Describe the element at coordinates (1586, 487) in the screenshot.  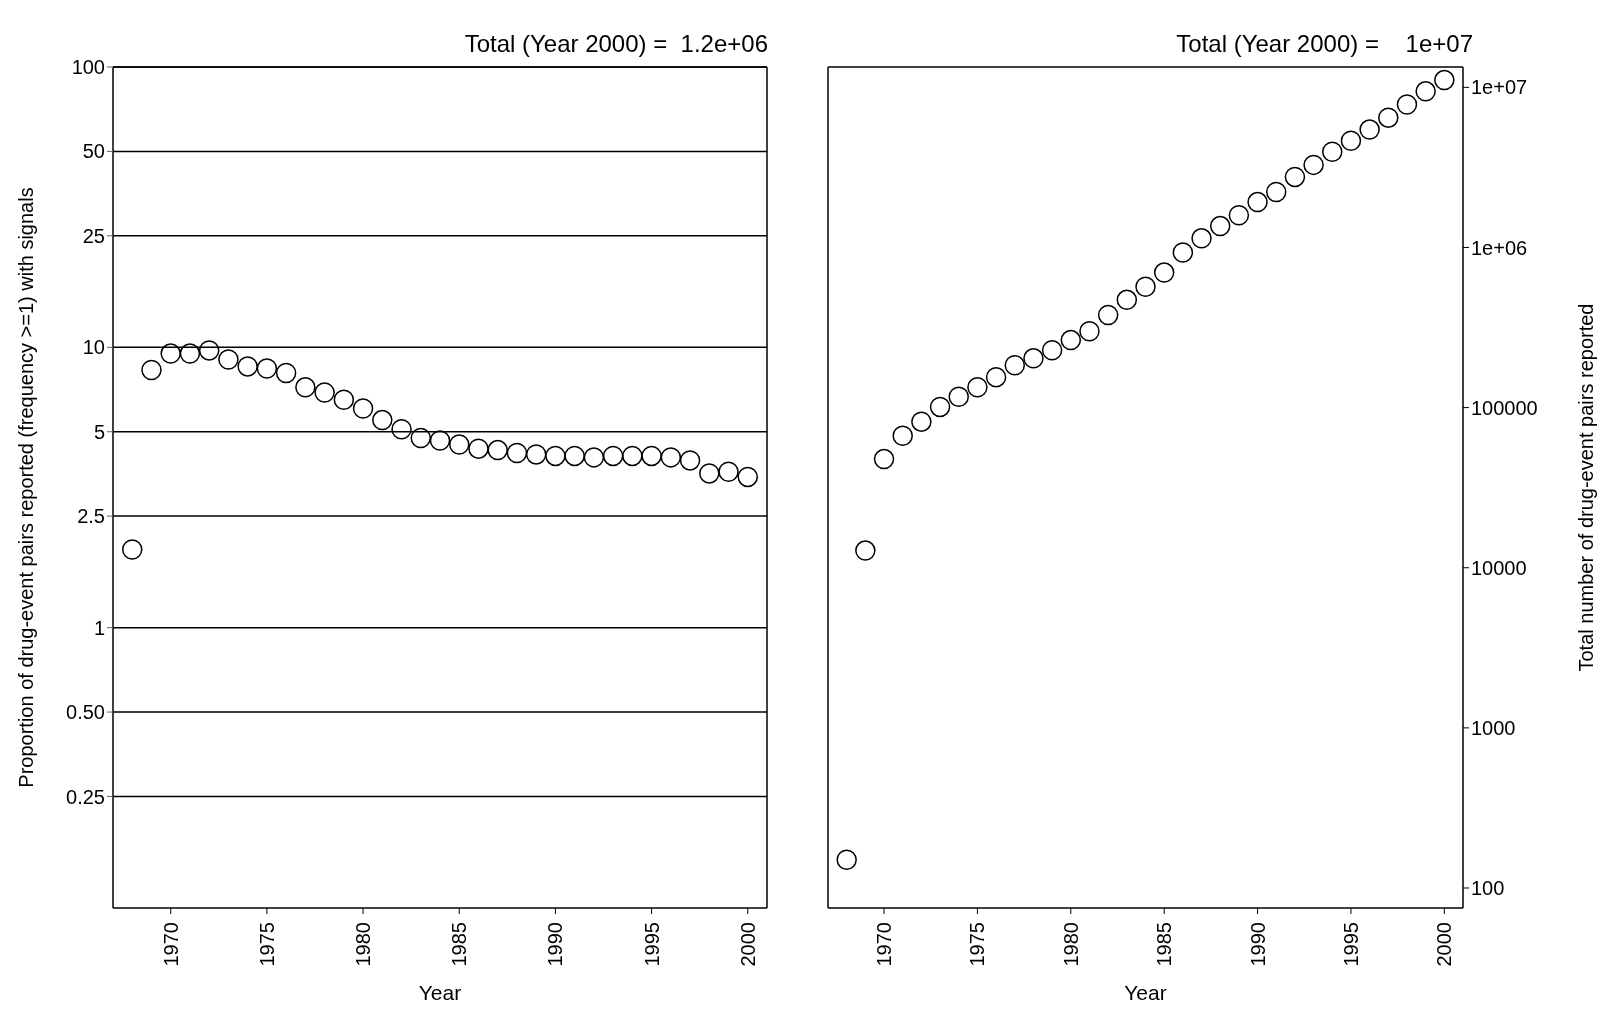
I see `y2-axis-title: Total number of drug-event pairs reported` at that location.